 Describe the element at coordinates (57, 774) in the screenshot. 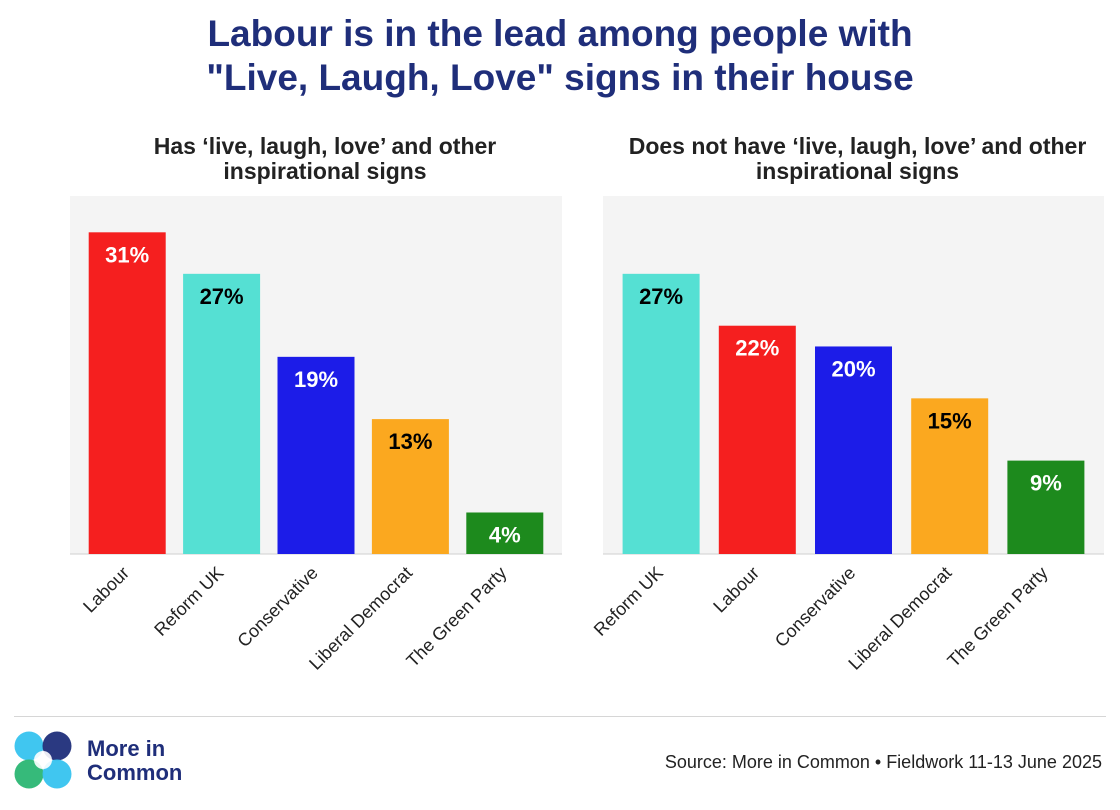

I see `logo-circle-bottom-right` at that location.